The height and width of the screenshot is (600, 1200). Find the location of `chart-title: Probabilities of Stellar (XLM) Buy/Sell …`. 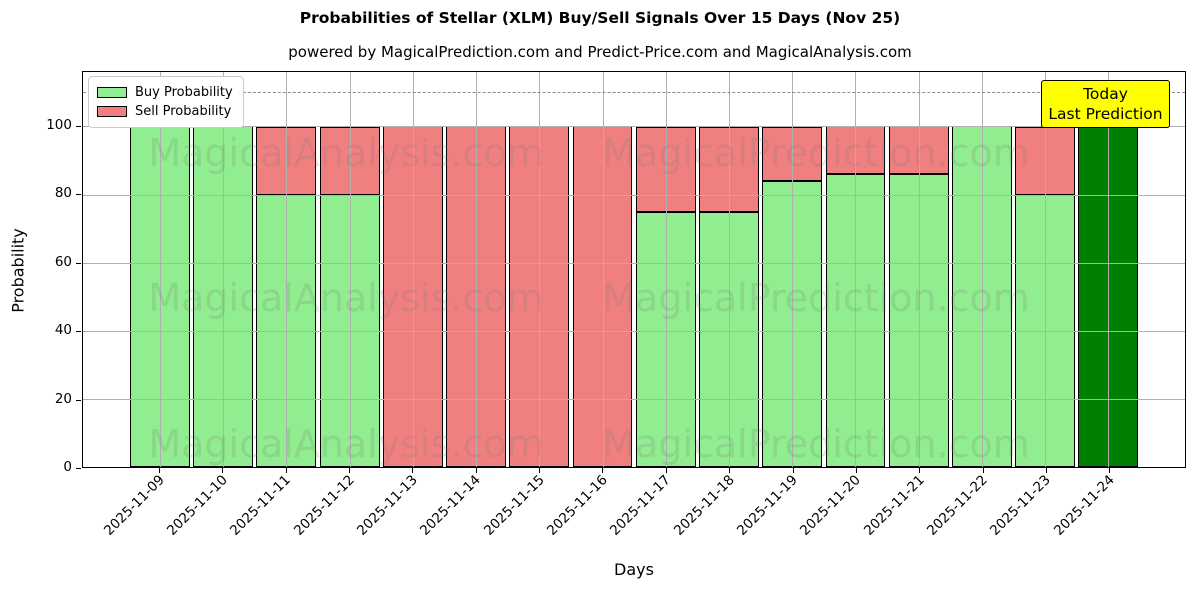

chart-title: Probabilities of Stellar (XLM) Buy/Sell … is located at coordinates (600, 18).